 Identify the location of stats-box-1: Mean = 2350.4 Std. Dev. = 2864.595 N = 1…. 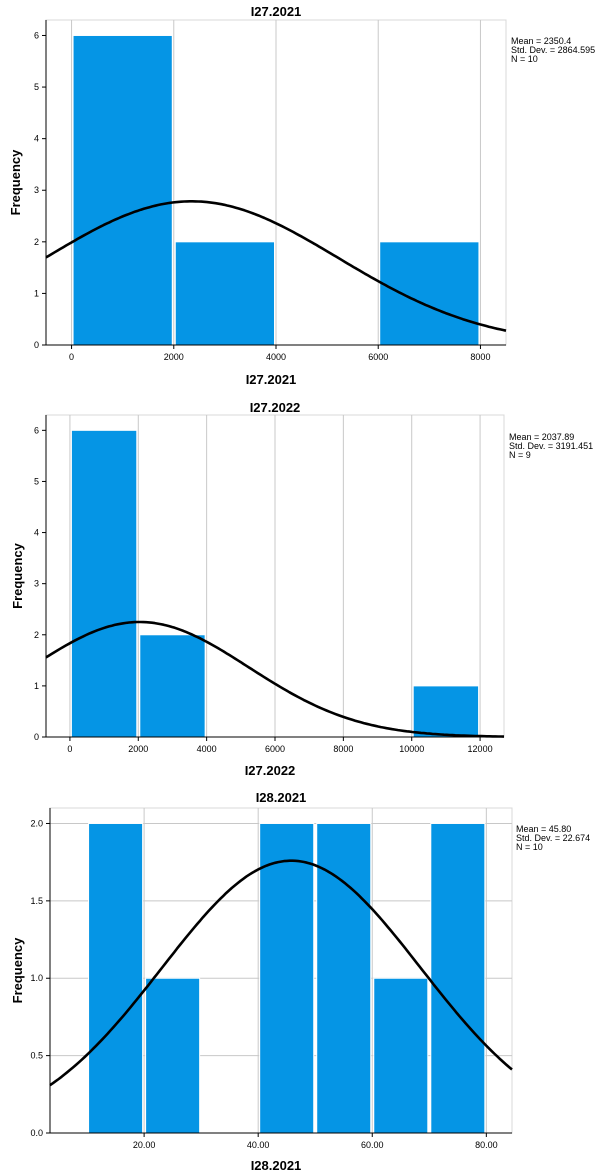
(553, 50).